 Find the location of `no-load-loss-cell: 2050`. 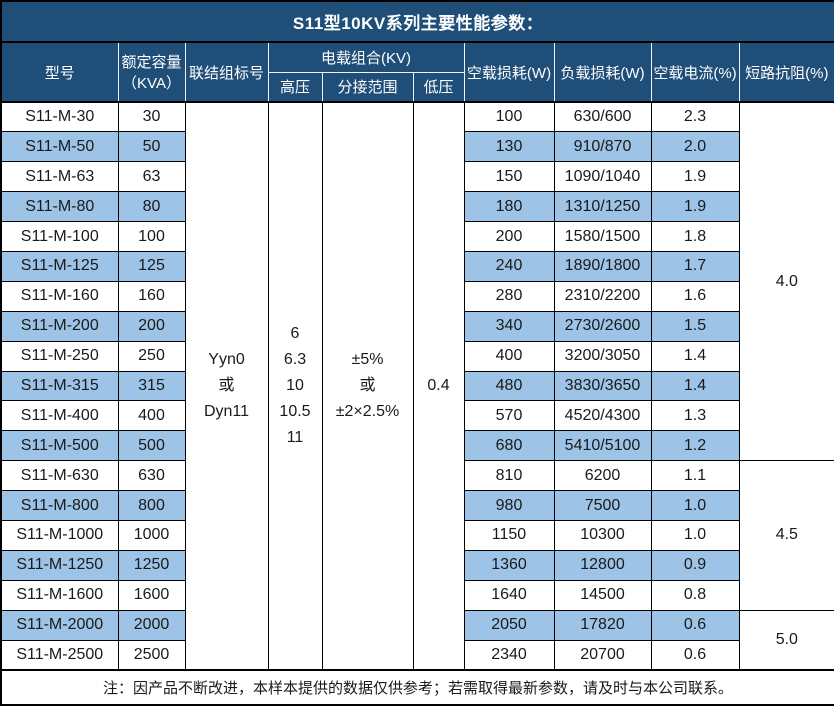

no-load-loss-cell: 2050 is located at coordinates (509, 625).